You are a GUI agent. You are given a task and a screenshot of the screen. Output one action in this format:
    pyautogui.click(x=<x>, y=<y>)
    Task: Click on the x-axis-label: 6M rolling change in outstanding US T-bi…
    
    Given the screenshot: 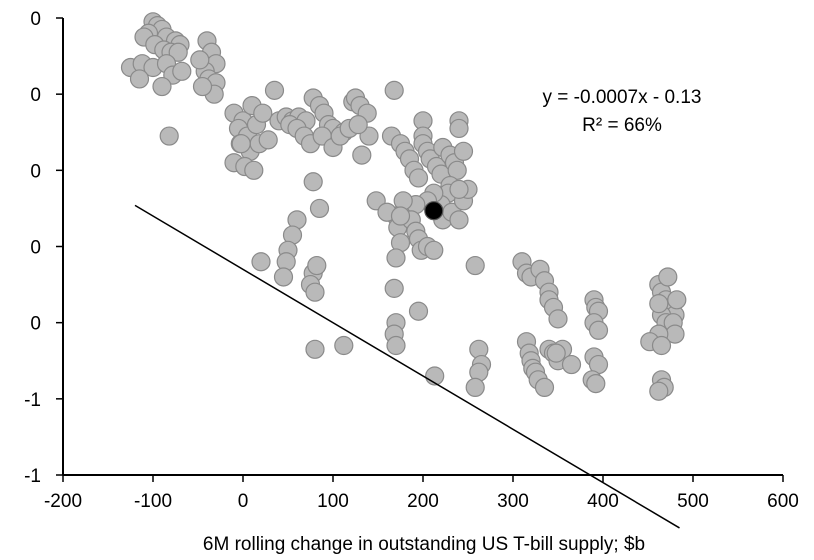 What is the action you would take?
    pyautogui.click(x=424, y=544)
    